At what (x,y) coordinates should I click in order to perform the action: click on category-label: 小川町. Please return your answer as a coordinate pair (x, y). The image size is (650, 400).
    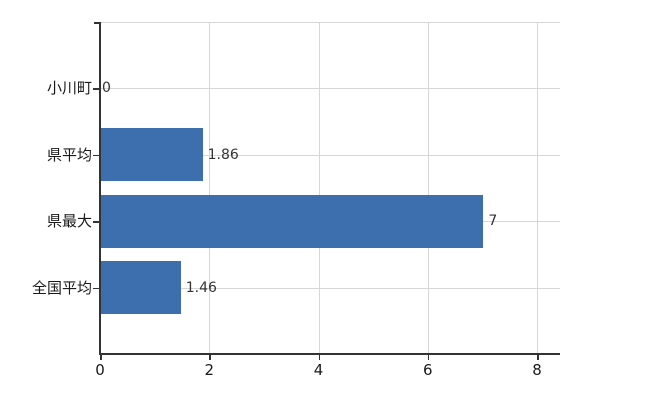
    Looking at the image, I should click on (69, 88).